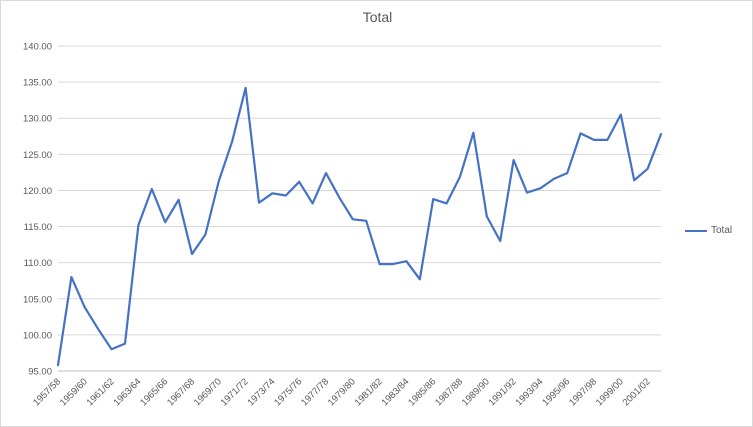 This screenshot has width=753, height=427. What do you see at coordinates (422, 392) in the screenshot?
I see `x-axis-tick-label: 1985/86` at bounding box center [422, 392].